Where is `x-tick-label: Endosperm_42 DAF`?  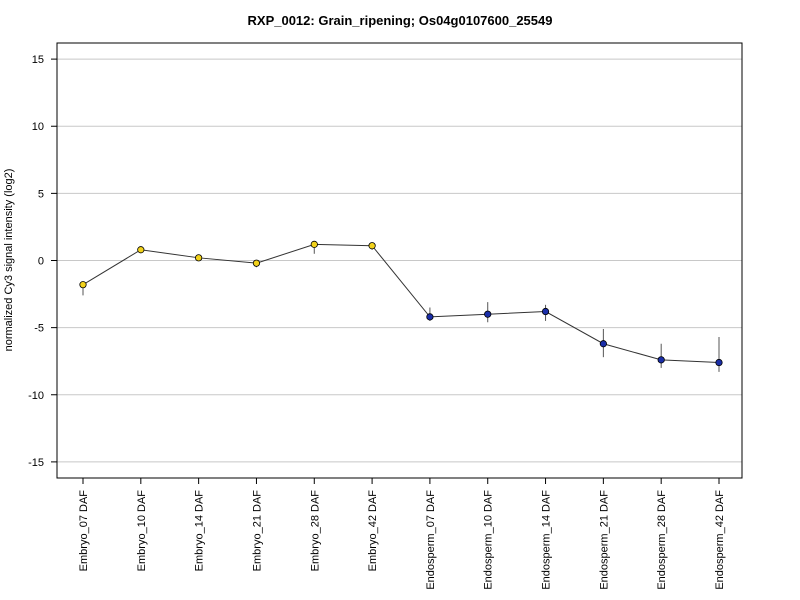
x-tick-label: Endosperm_42 DAF is located at coordinates (720, 540).